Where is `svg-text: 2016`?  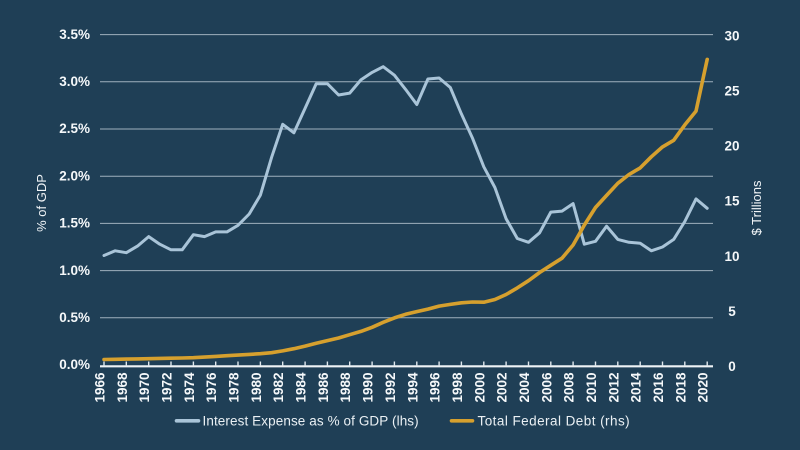
svg-text: 2016 is located at coordinates (658, 387).